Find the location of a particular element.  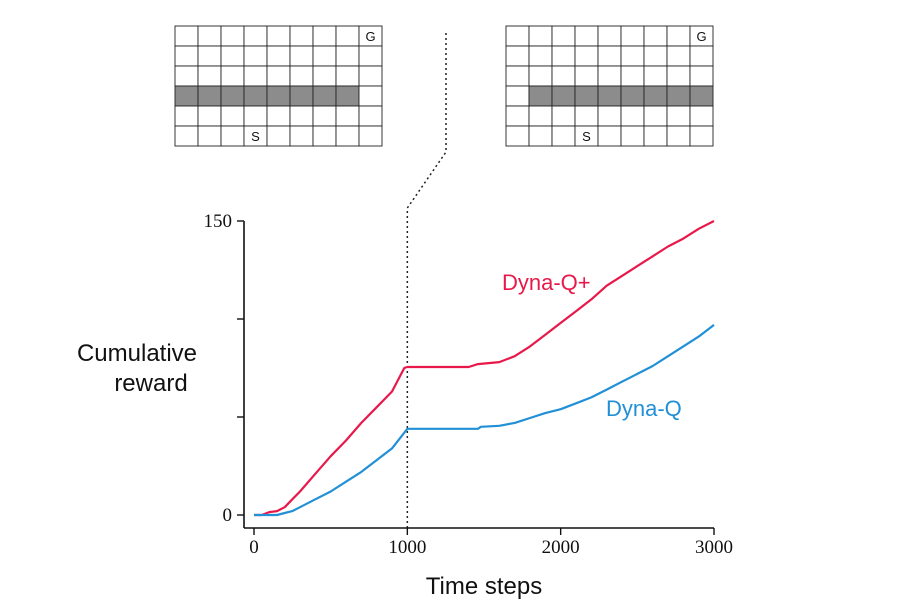

y-axis-label-line-2: reward is located at coordinates (150, 383).